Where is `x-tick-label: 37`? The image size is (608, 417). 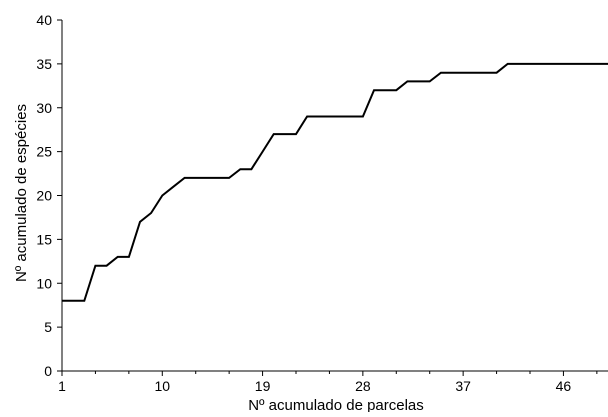
x-tick-label: 37 is located at coordinates (463, 386).